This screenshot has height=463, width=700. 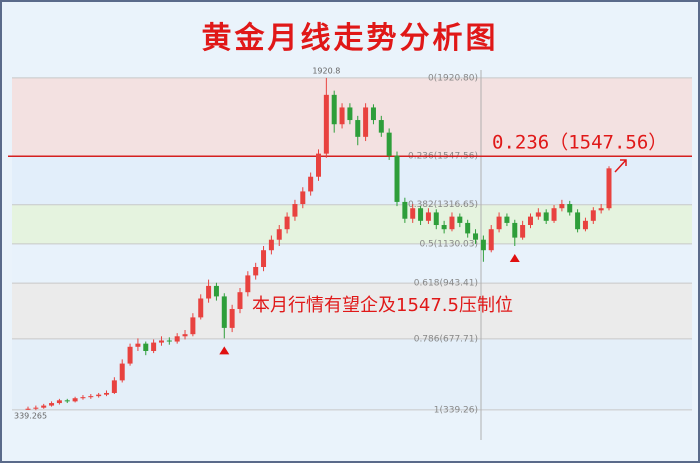 What do you see at coordinates (620, 166) in the screenshot?
I see `arrow` at bounding box center [620, 166].